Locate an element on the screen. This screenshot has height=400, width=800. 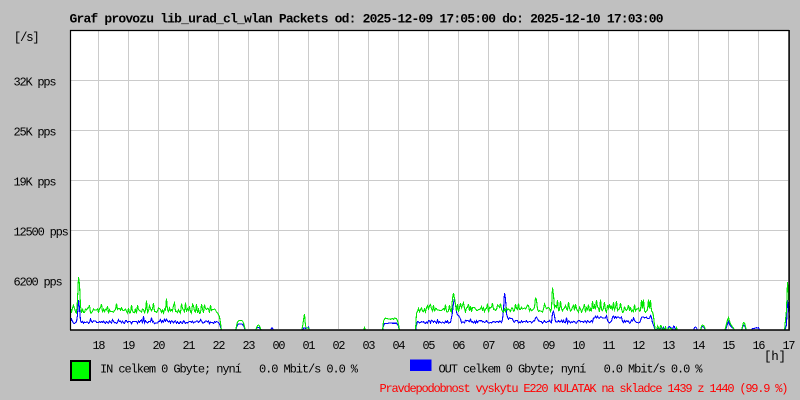
svg-text: 03 is located at coordinates (369, 346).